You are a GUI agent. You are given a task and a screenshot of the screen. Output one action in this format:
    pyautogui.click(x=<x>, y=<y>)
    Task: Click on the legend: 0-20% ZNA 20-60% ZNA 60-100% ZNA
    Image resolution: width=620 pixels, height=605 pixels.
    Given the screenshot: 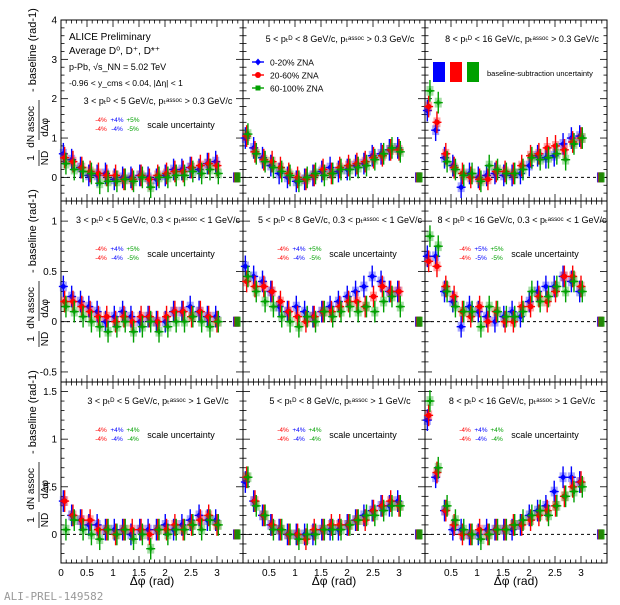 What is the action you would take?
    pyautogui.click(x=288, y=76)
    